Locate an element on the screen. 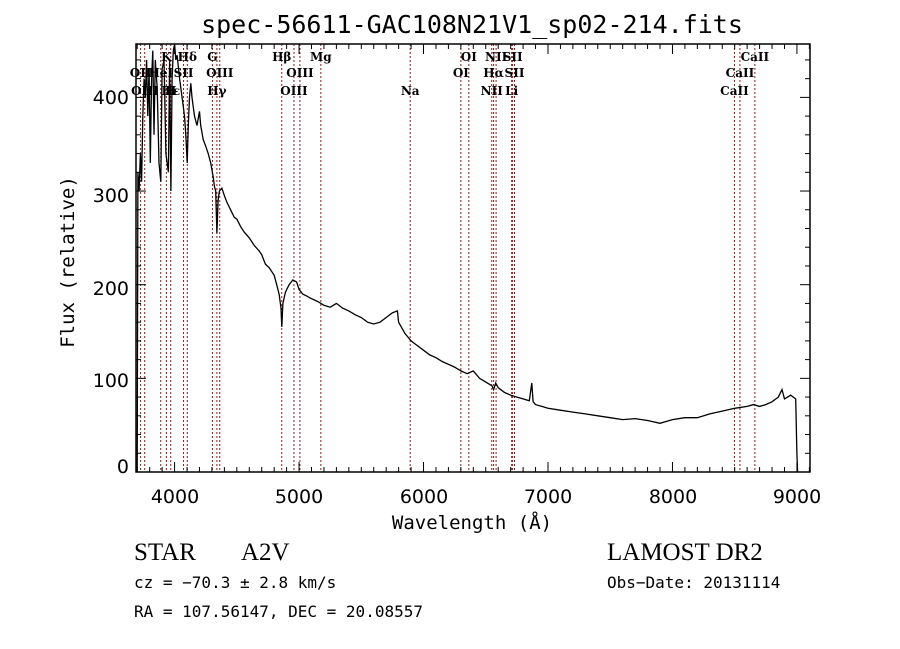  spectral-subclass: A2V is located at coordinates (265, 552).